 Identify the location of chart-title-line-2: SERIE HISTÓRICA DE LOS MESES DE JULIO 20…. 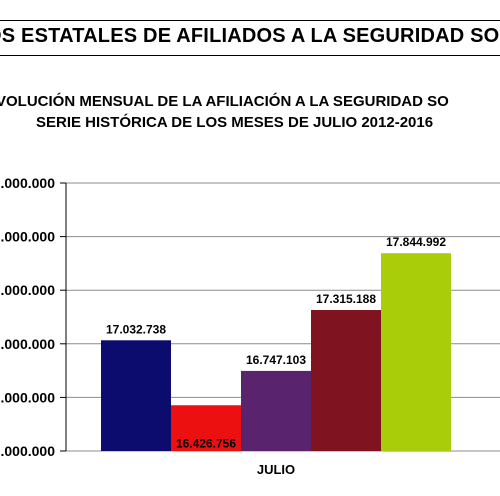
(235, 122).